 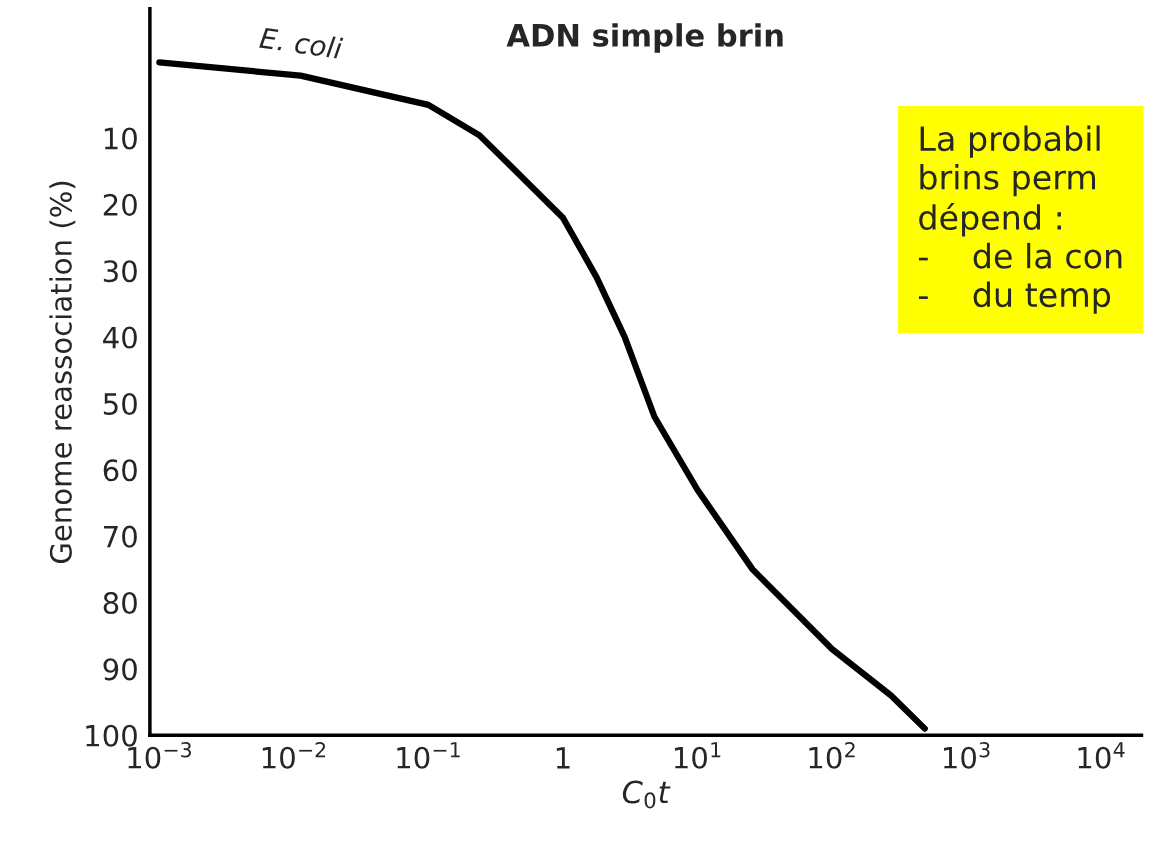 I want to click on x-tick-label: 10$^{2}$, so click(x=832, y=755).